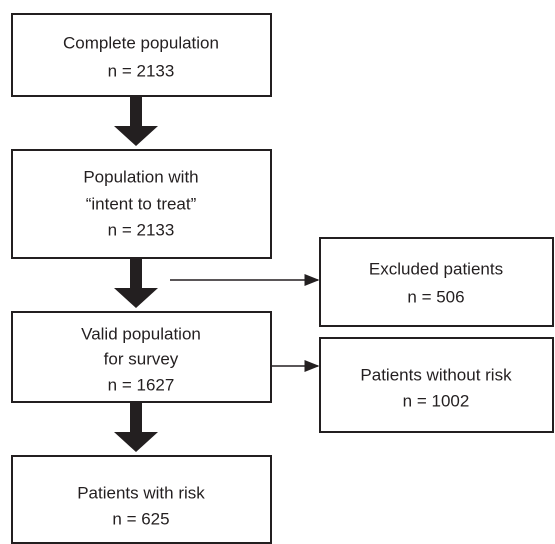 Image resolution: width=555 pixels, height=544 pixels. I want to click on node-text: n = 1627, so click(141, 384).